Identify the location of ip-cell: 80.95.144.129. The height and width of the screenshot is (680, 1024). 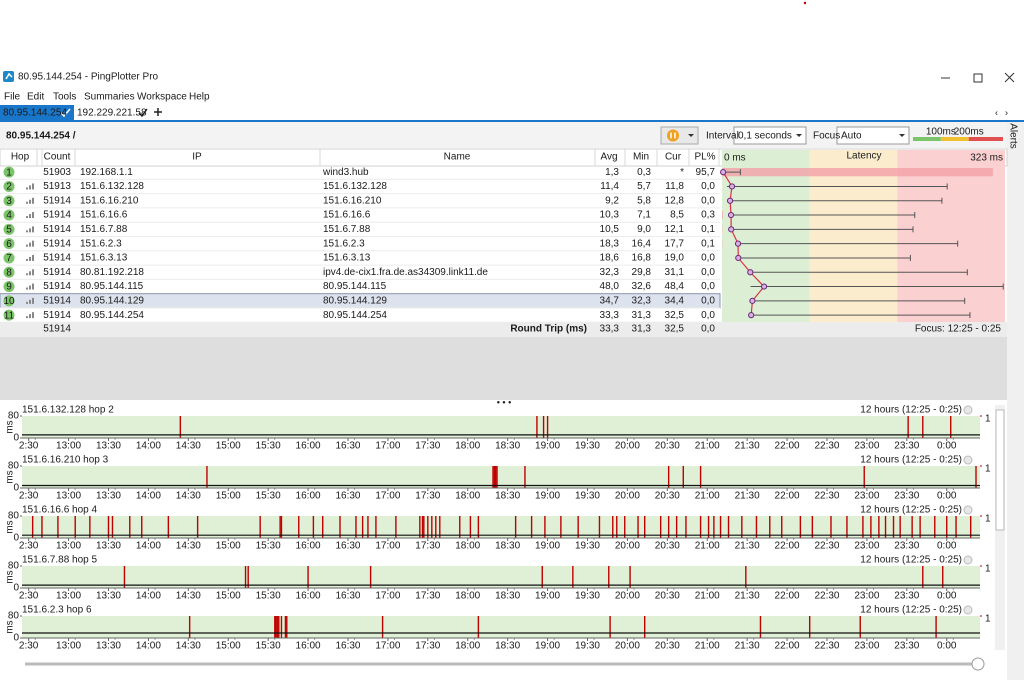
(112, 300).